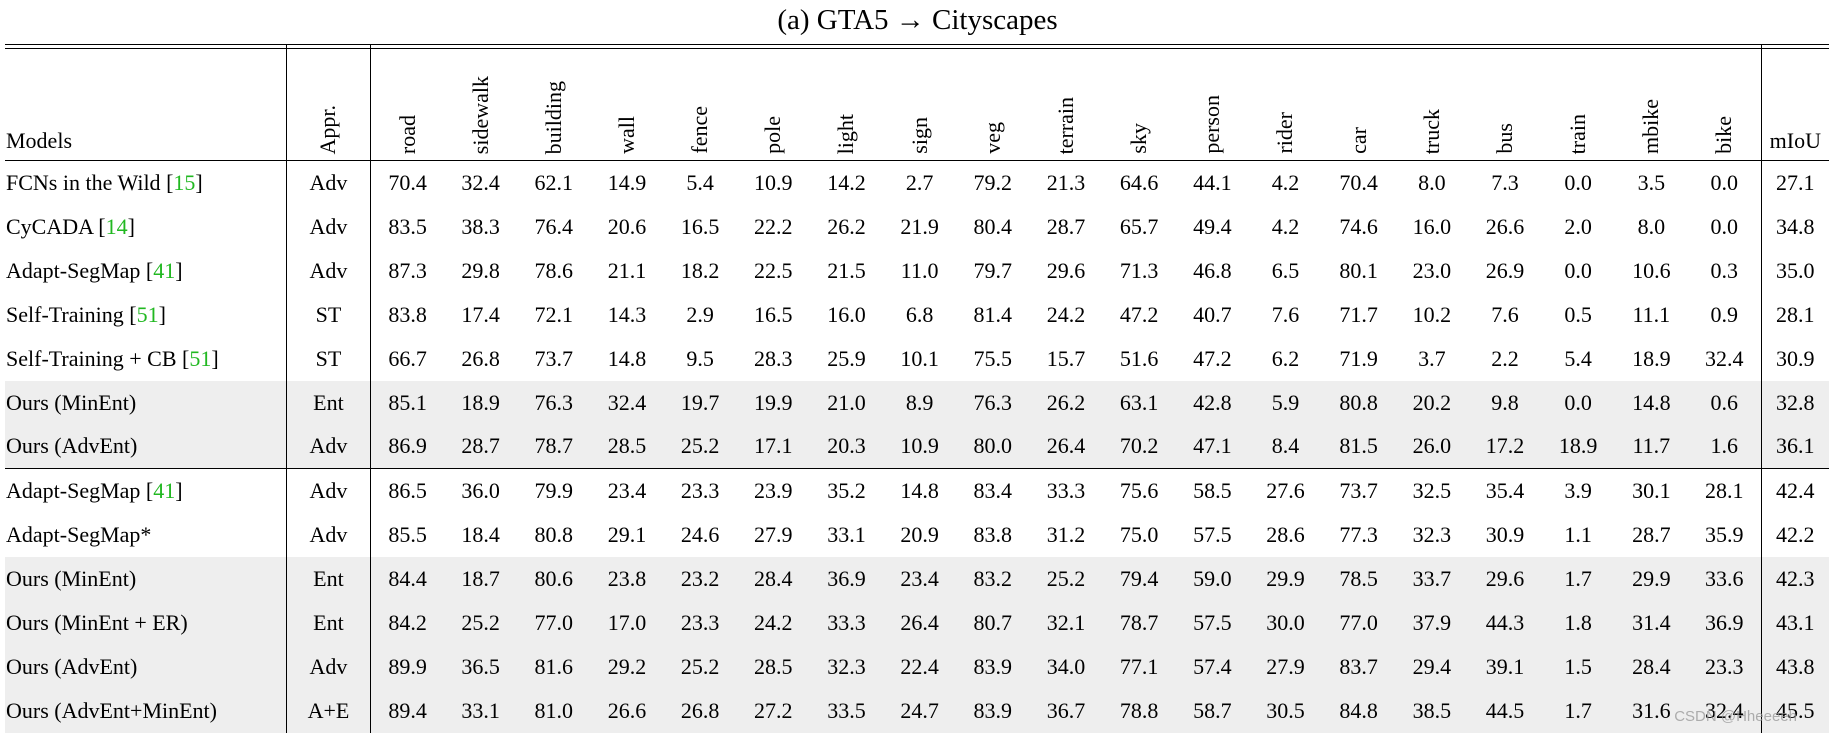  What do you see at coordinates (627, 226) in the screenshot?
I see `value-cell-wall: 20.6` at bounding box center [627, 226].